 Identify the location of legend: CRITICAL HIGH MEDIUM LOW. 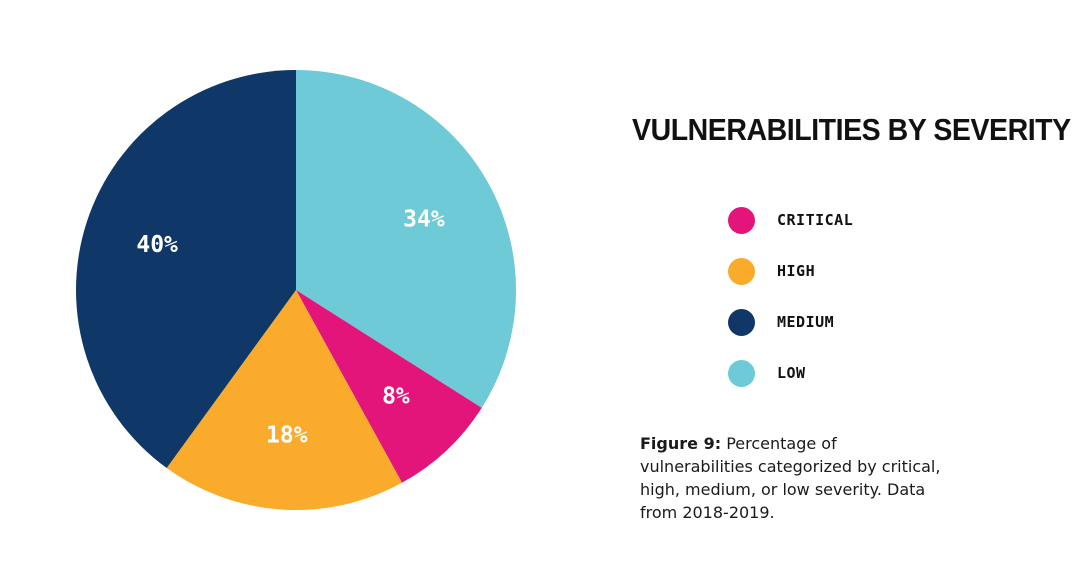
(790, 307).